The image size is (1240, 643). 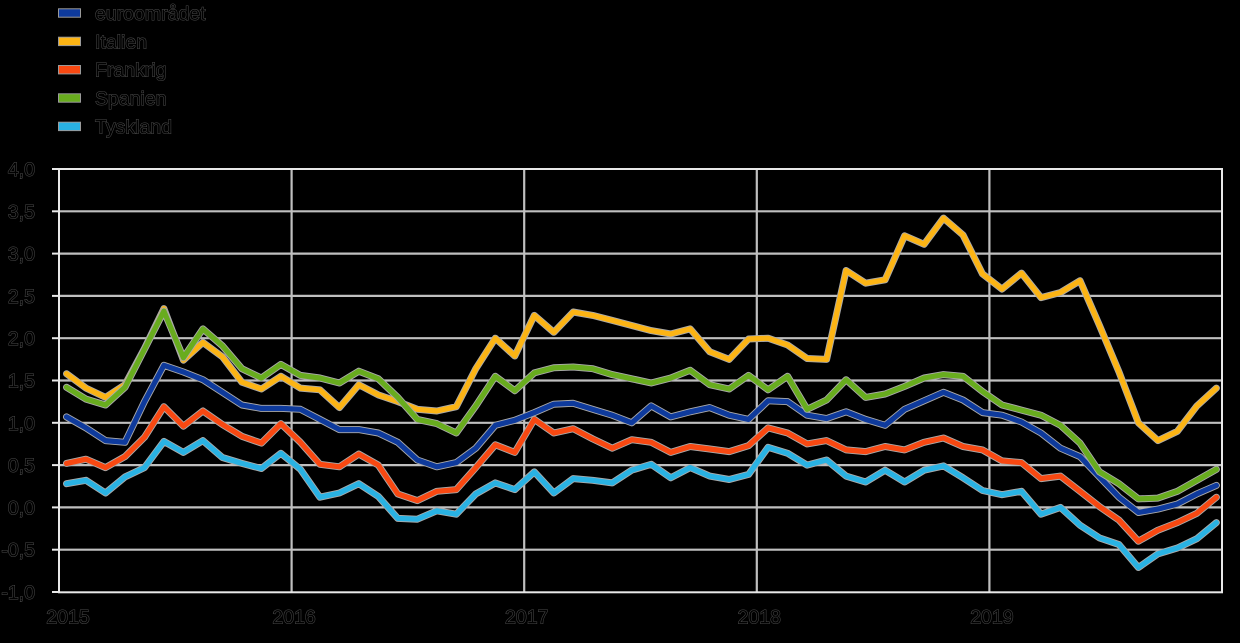 I want to click on svg-text: Tyskland, so click(x=133, y=127).